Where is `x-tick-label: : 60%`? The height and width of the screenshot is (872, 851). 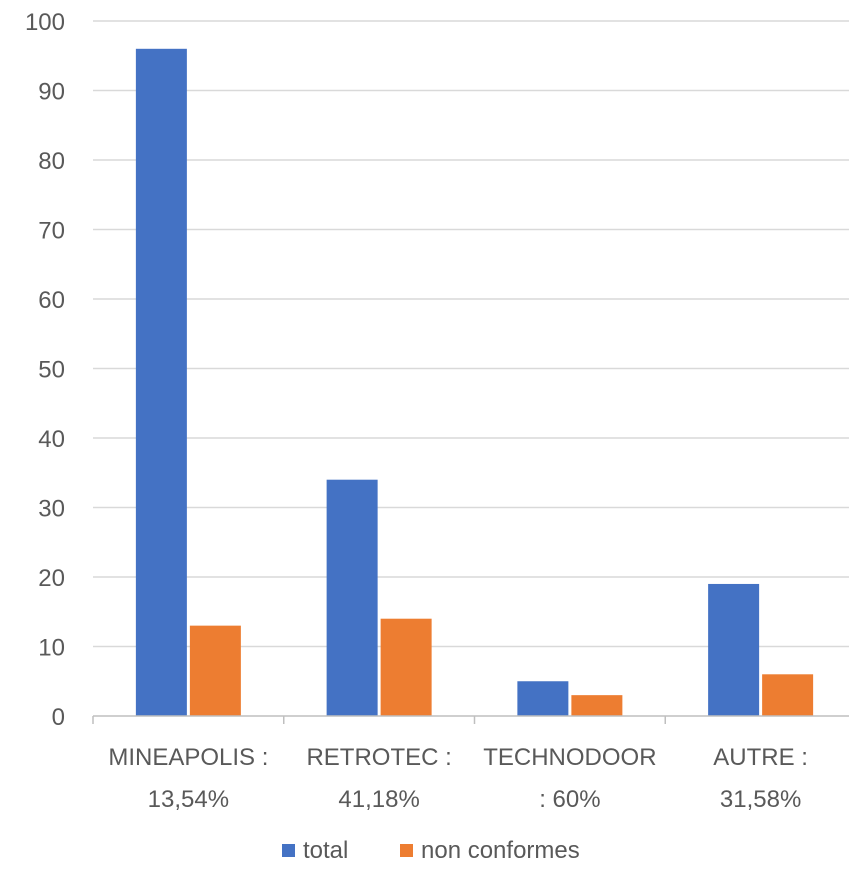 x-tick-label: : 60% is located at coordinates (569, 799).